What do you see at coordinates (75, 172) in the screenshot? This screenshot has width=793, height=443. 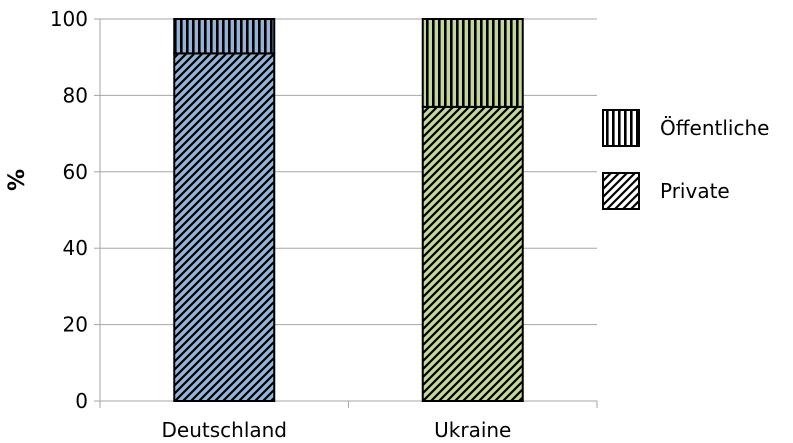 I see `y-tick-label: 60` at bounding box center [75, 172].